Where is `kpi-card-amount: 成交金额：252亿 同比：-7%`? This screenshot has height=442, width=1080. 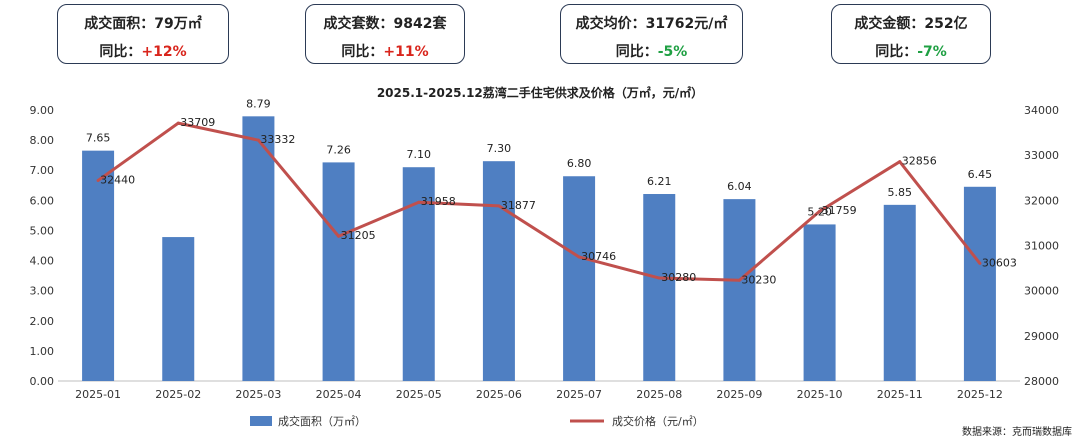
kpi-card-amount: 成交金额：252亿 同比：-7% is located at coordinates (911, 34).